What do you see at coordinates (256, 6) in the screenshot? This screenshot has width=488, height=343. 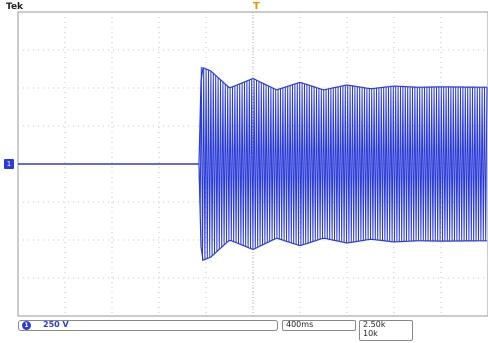 I see `trigger-position-icon: T` at bounding box center [256, 6].